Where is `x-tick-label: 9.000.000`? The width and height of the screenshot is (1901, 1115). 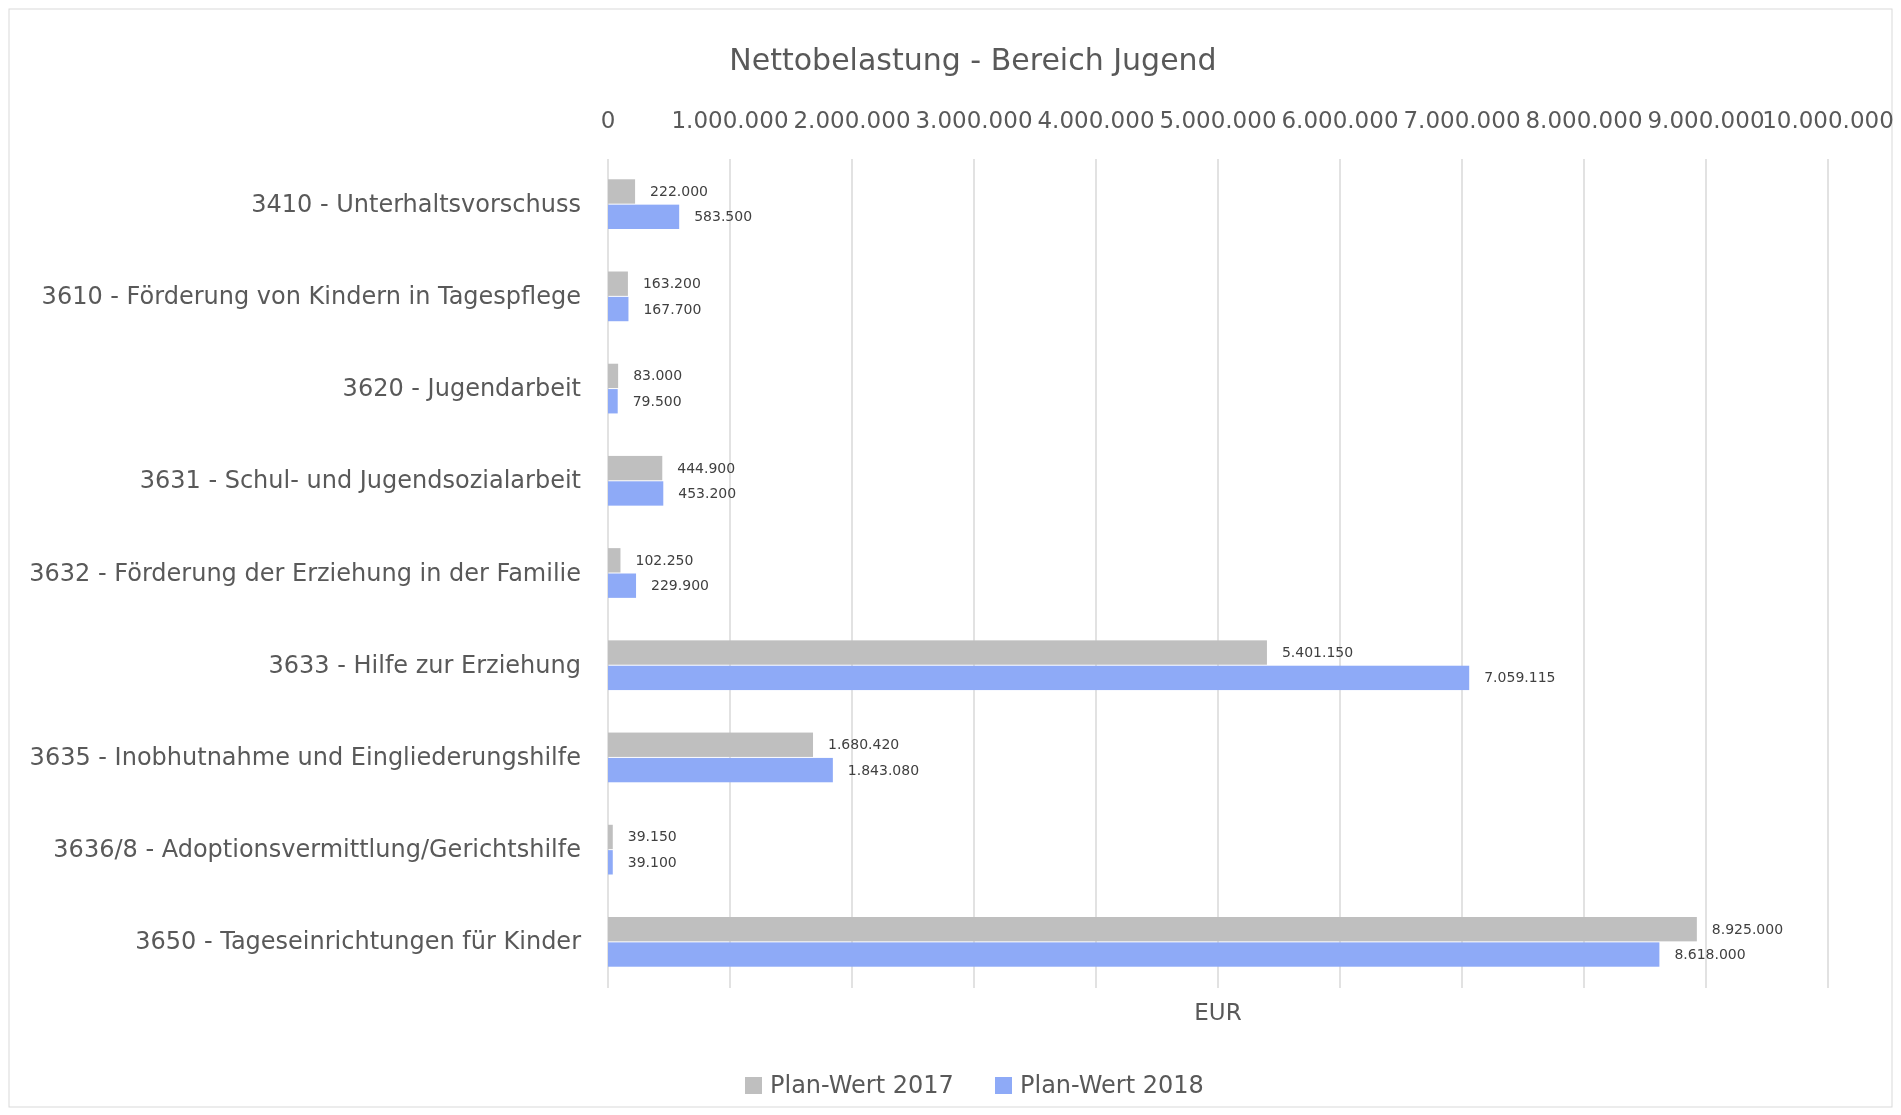 x-tick-label: 9.000.000 is located at coordinates (1706, 120).